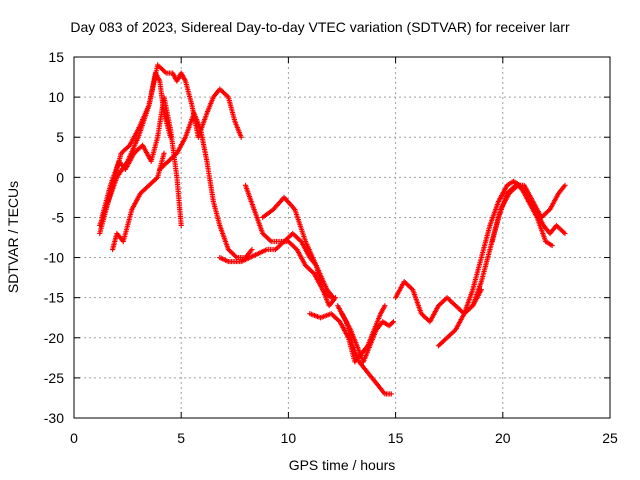  What do you see at coordinates (289, 438) in the screenshot?
I see `x-tick-label: 10` at bounding box center [289, 438].